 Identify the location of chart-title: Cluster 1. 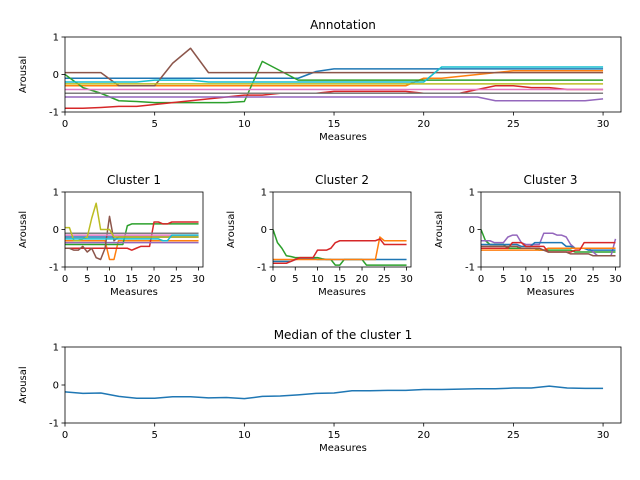
(134, 180).